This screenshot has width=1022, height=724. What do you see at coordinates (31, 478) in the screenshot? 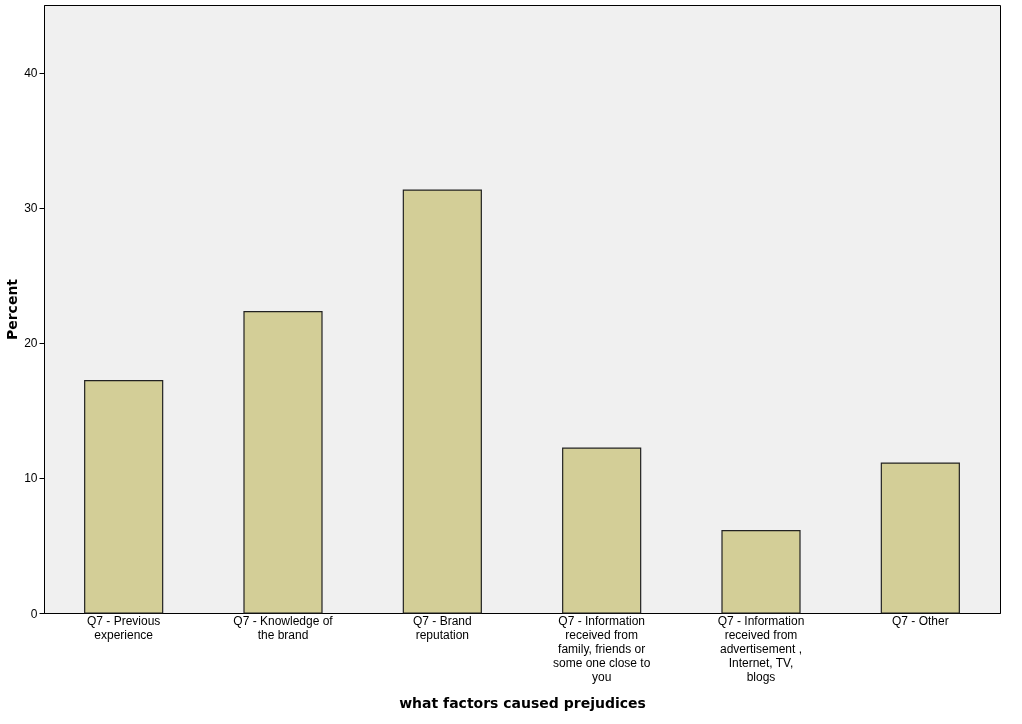
I see `y-tick-label: 10` at bounding box center [31, 478].